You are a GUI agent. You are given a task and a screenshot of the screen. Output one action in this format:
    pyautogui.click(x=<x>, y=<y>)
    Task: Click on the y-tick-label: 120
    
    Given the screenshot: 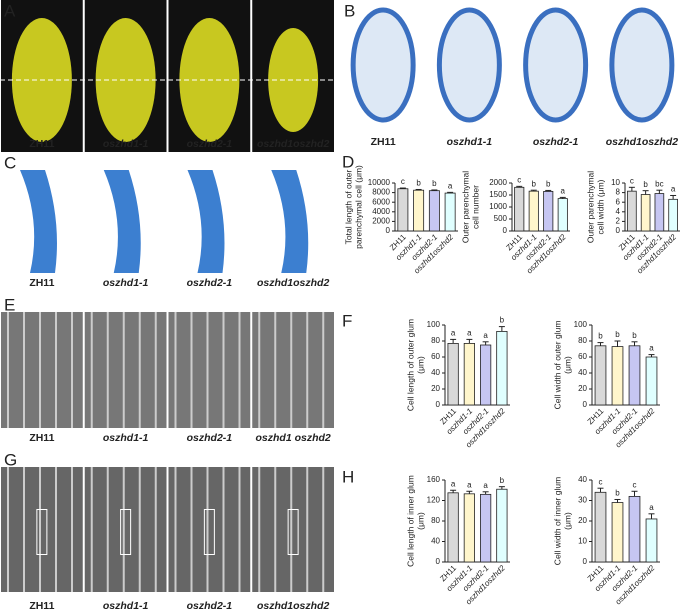 What is the action you would take?
    pyautogui.click(x=434, y=500)
    